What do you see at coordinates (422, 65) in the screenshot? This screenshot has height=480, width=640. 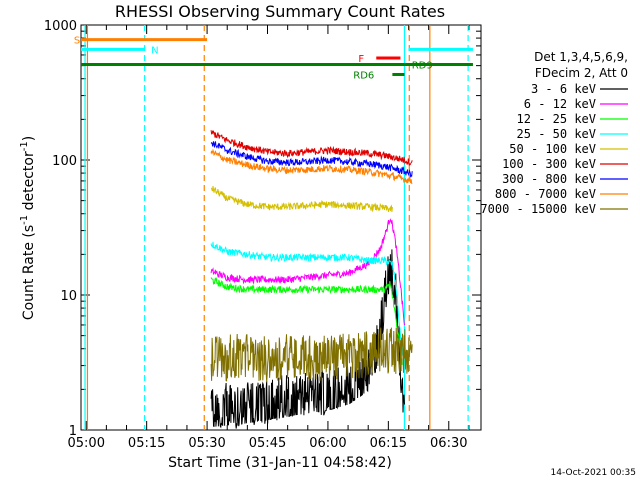 I see `state-bar-label: RD9` at bounding box center [422, 65].